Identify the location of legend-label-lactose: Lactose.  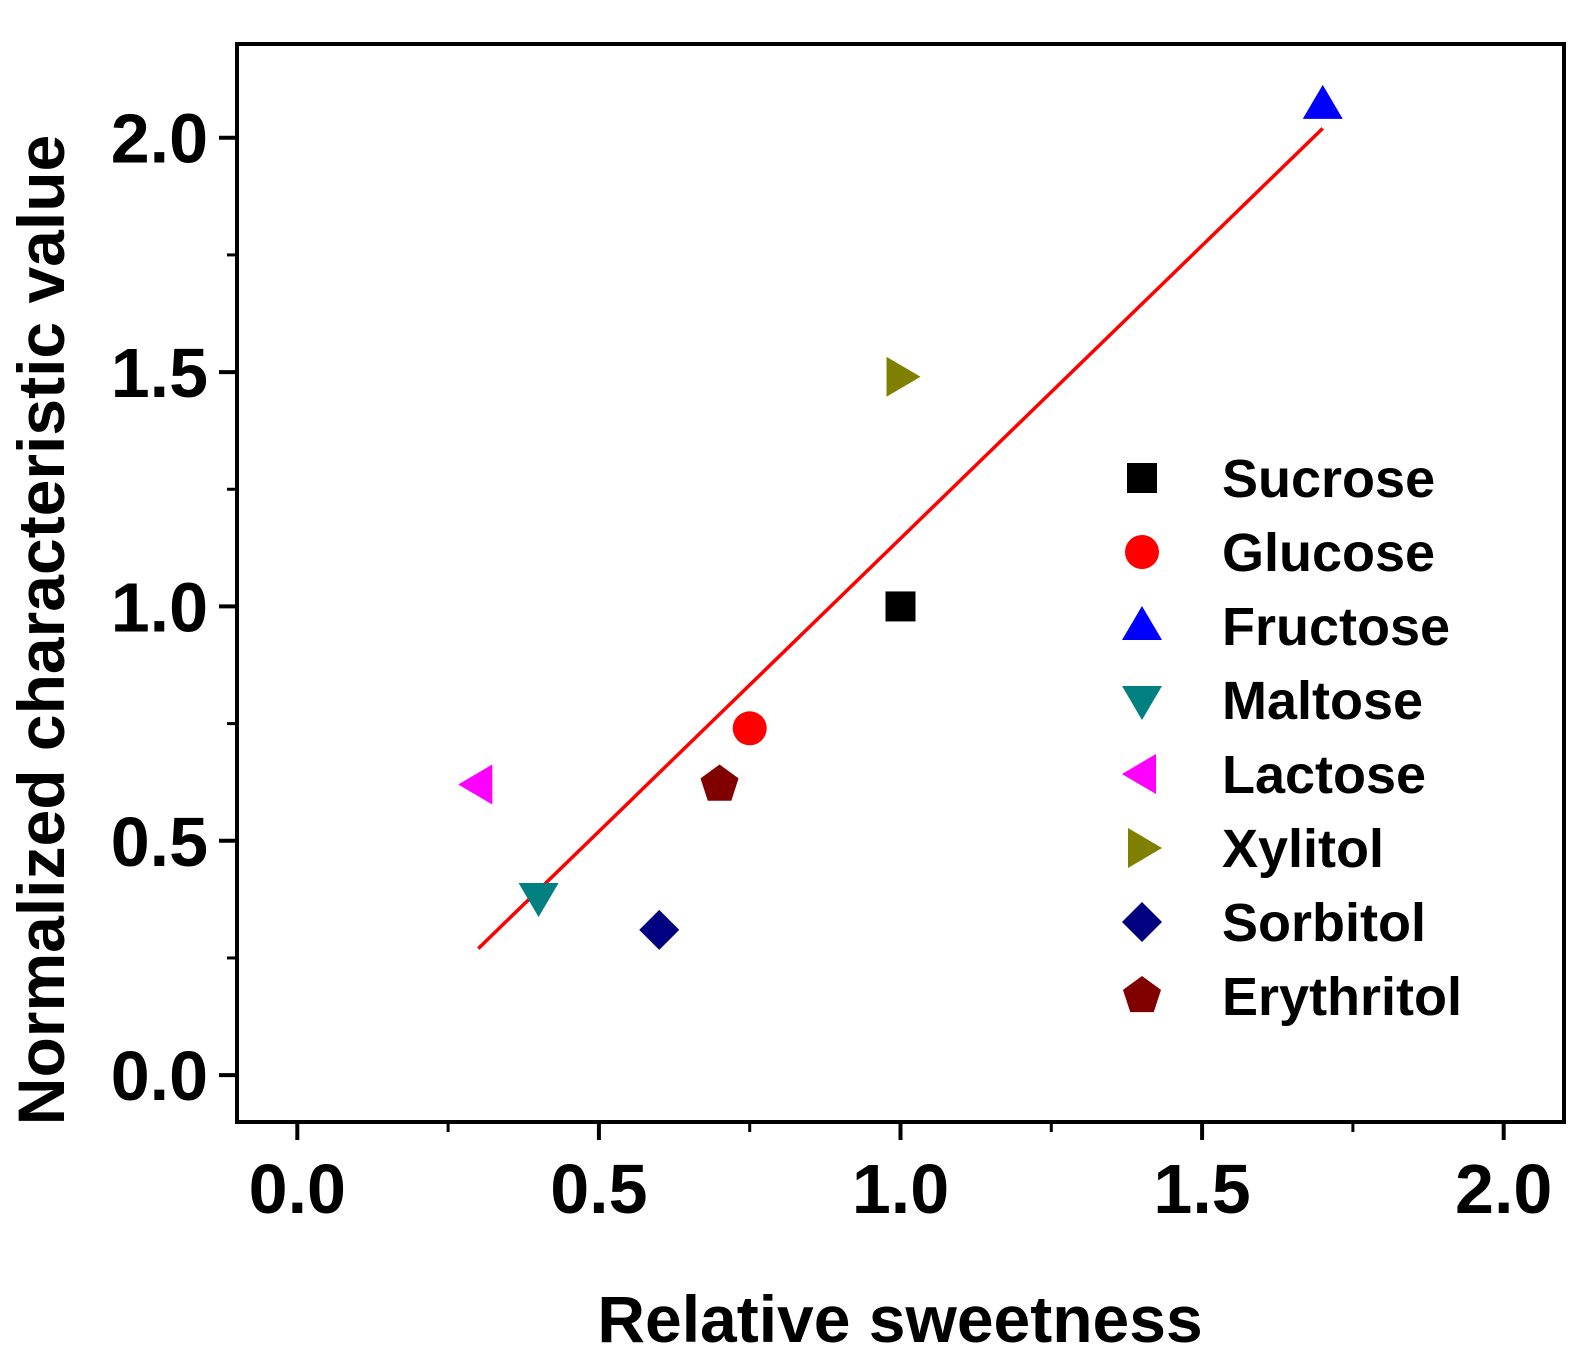
(1324, 775).